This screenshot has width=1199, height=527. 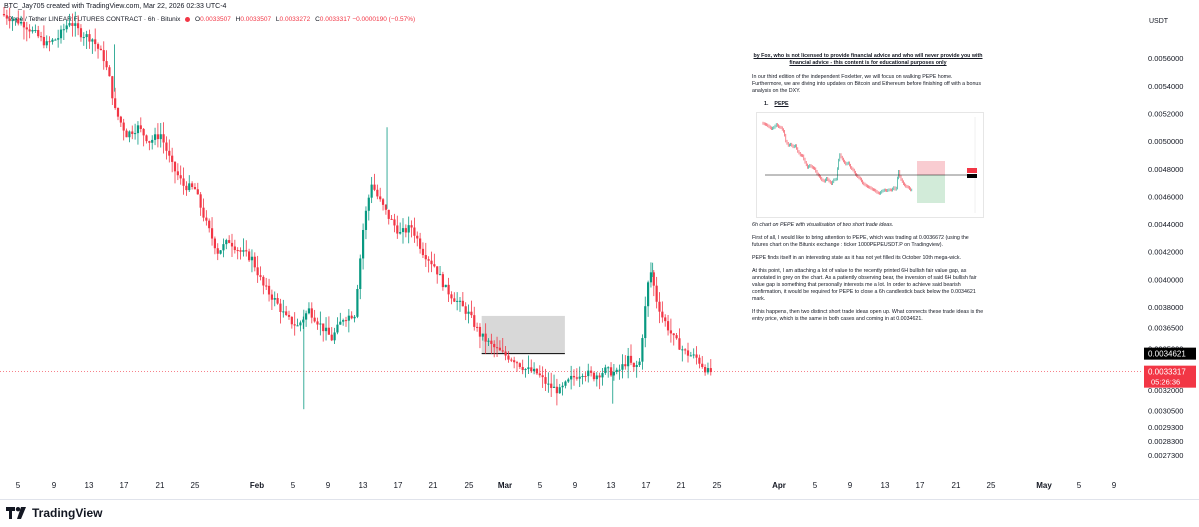 I want to click on high-value: 0.0033507, so click(x=256, y=19).